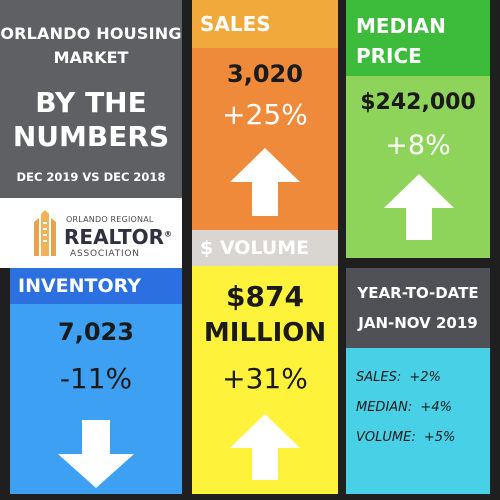  Describe the element at coordinates (91, 177) in the screenshot. I see `title-subtitle: DEC 2019 VS DEC 2018` at that location.